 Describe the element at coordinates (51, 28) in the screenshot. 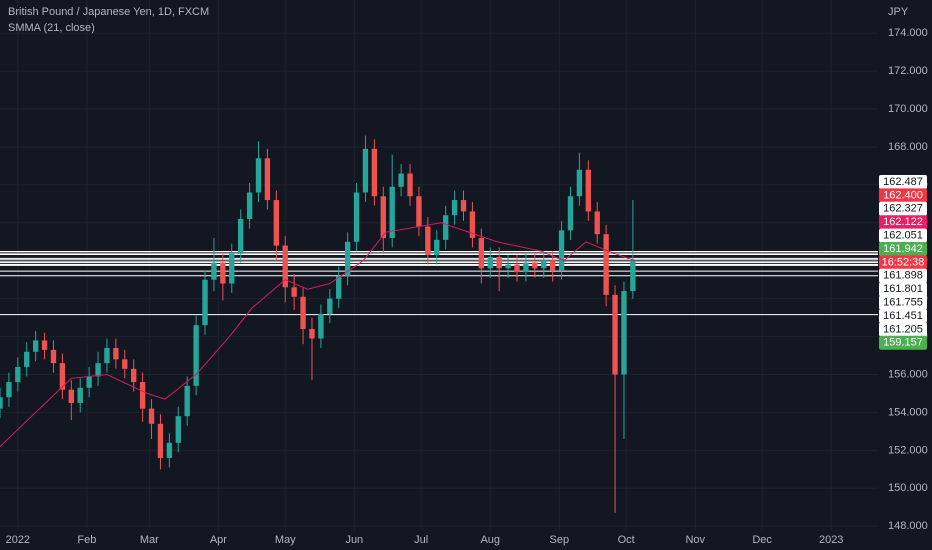

I see `indicator-label: SMMA (21, close)` at that location.